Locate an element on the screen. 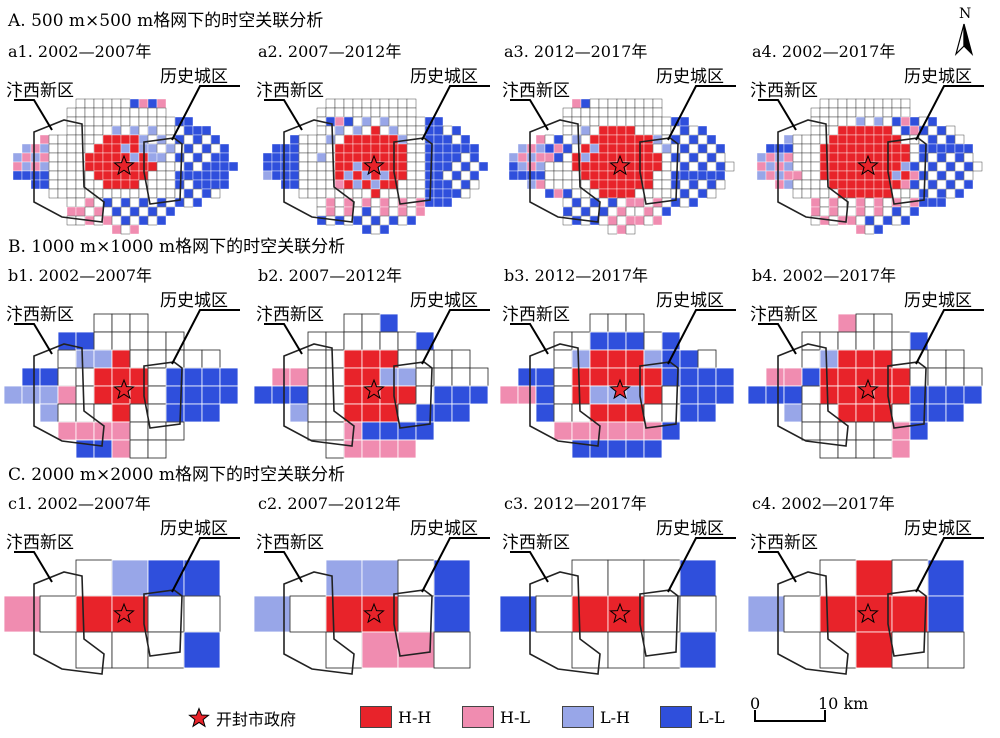  legend-hl: H-L is located at coordinates (496, 717).